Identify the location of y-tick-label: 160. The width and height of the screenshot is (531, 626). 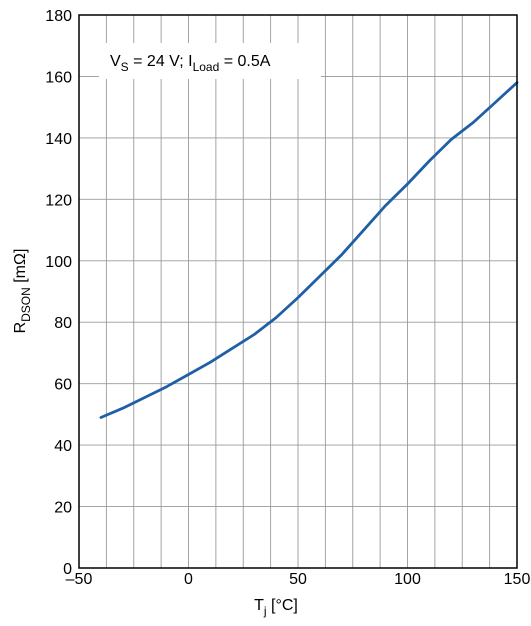
(58, 77).